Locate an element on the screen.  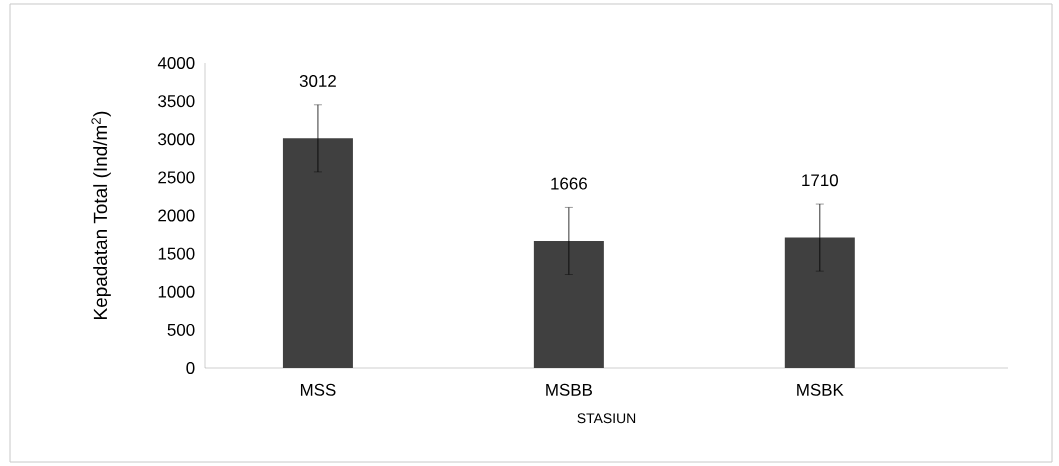
y-tick-label: 3000 is located at coordinates (176, 139).